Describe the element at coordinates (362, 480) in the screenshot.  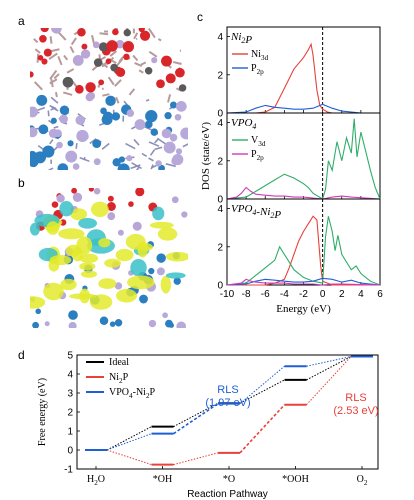
I see `fe-x-tick-label: O2` at that location.